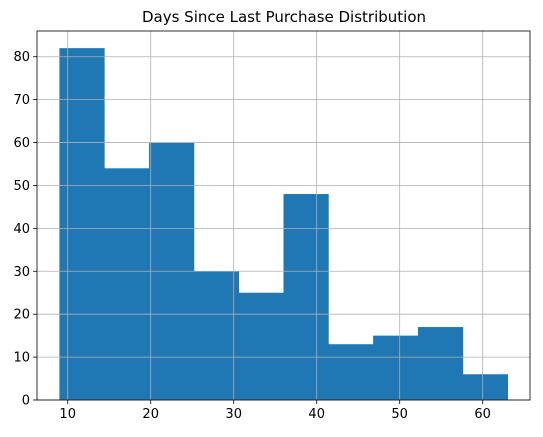  Describe the element at coordinates (21, 315) in the screenshot. I see `y-tick-label: 20` at that location.